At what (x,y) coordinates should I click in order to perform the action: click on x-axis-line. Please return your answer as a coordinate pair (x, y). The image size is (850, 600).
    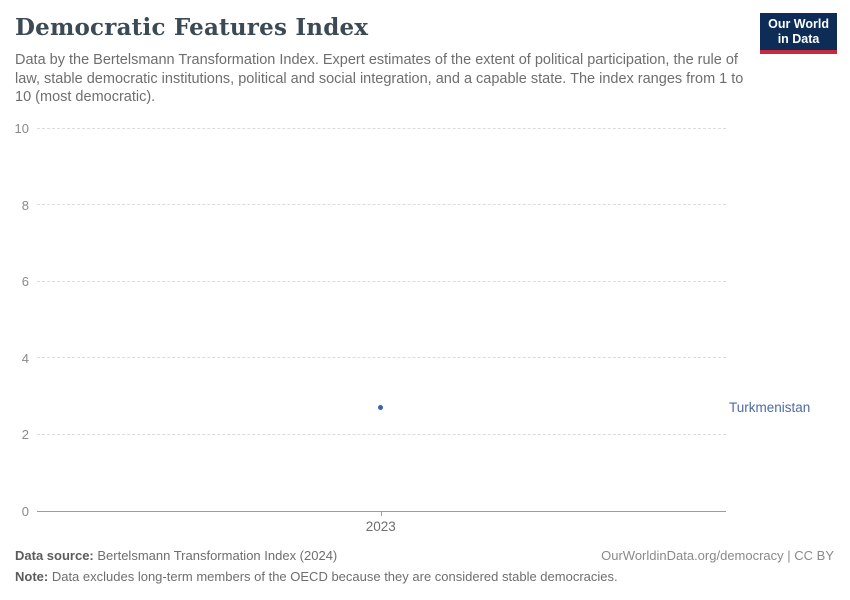
    Looking at the image, I should click on (381, 511).